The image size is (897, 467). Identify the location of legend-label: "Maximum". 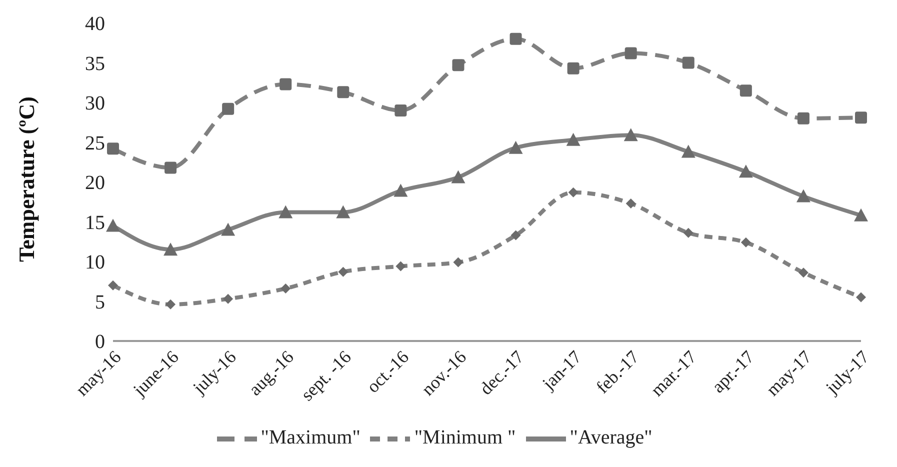
(310, 437).